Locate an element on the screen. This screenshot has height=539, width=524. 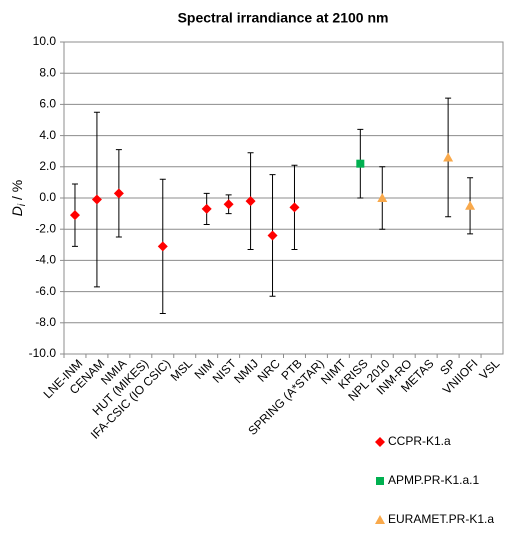
y-tick-label: 4.0 is located at coordinates (47, 135).